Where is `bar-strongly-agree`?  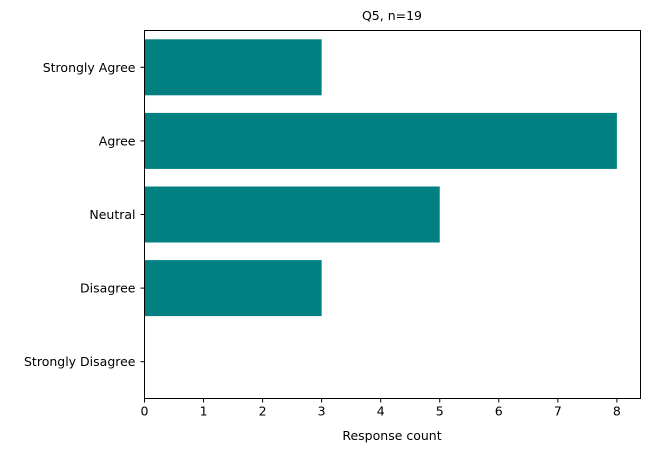
bar-strongly-agree is located at coordinates (233, 67).